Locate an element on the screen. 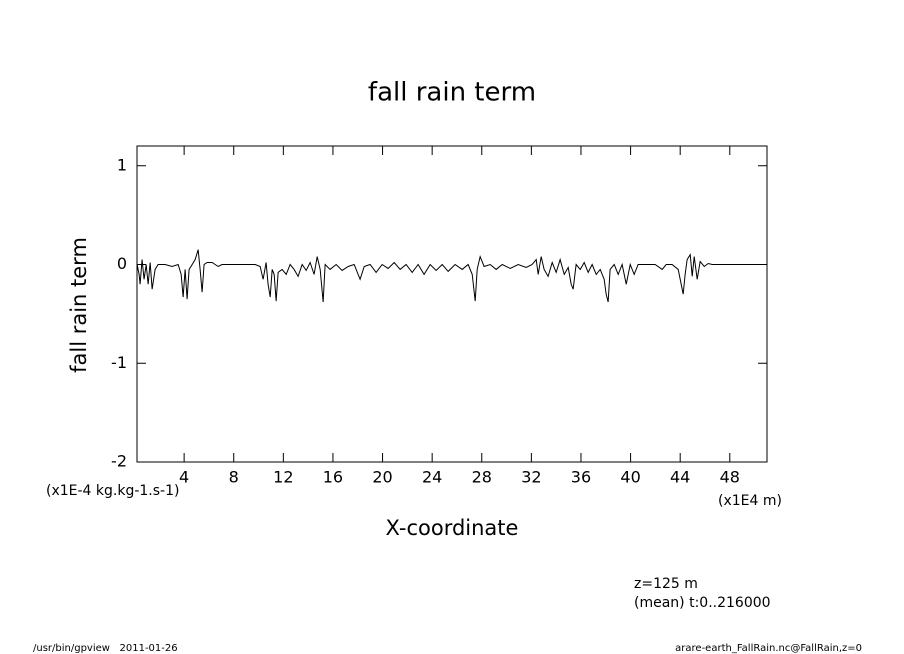 This screenshot has height=654, width=904. x-tick-label: 20 is located at coordinates (382, 477).